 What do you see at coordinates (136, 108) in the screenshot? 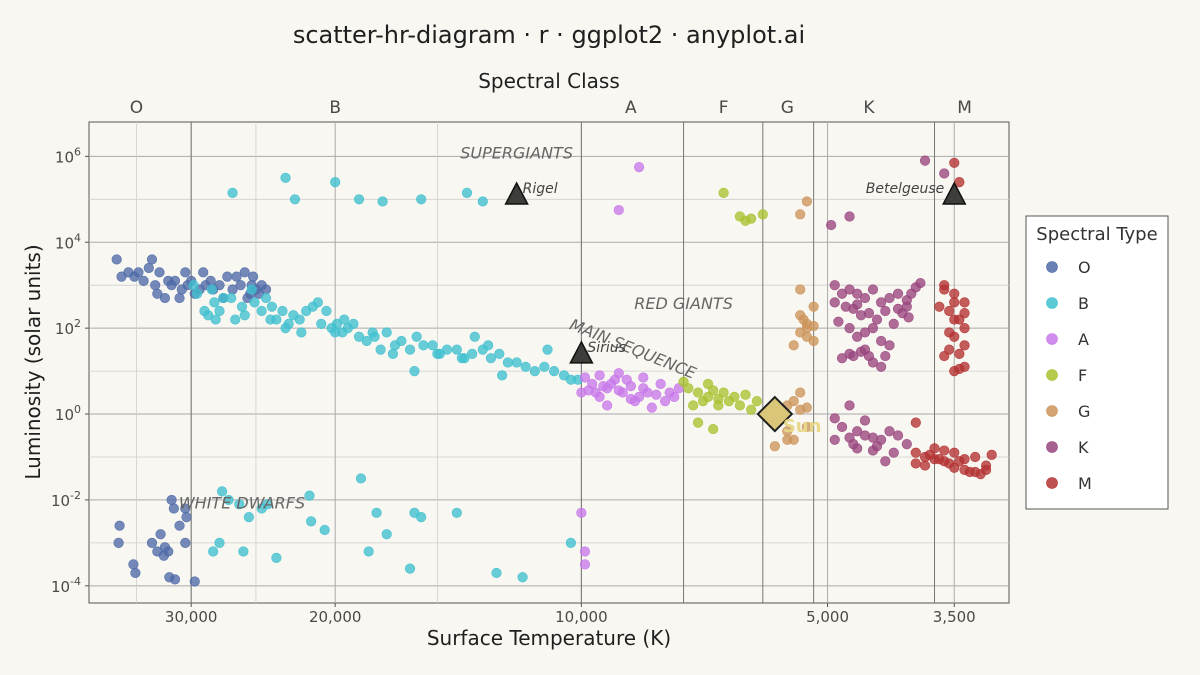
I see `spectral-class-label: O` at bounding box center [136, 108].